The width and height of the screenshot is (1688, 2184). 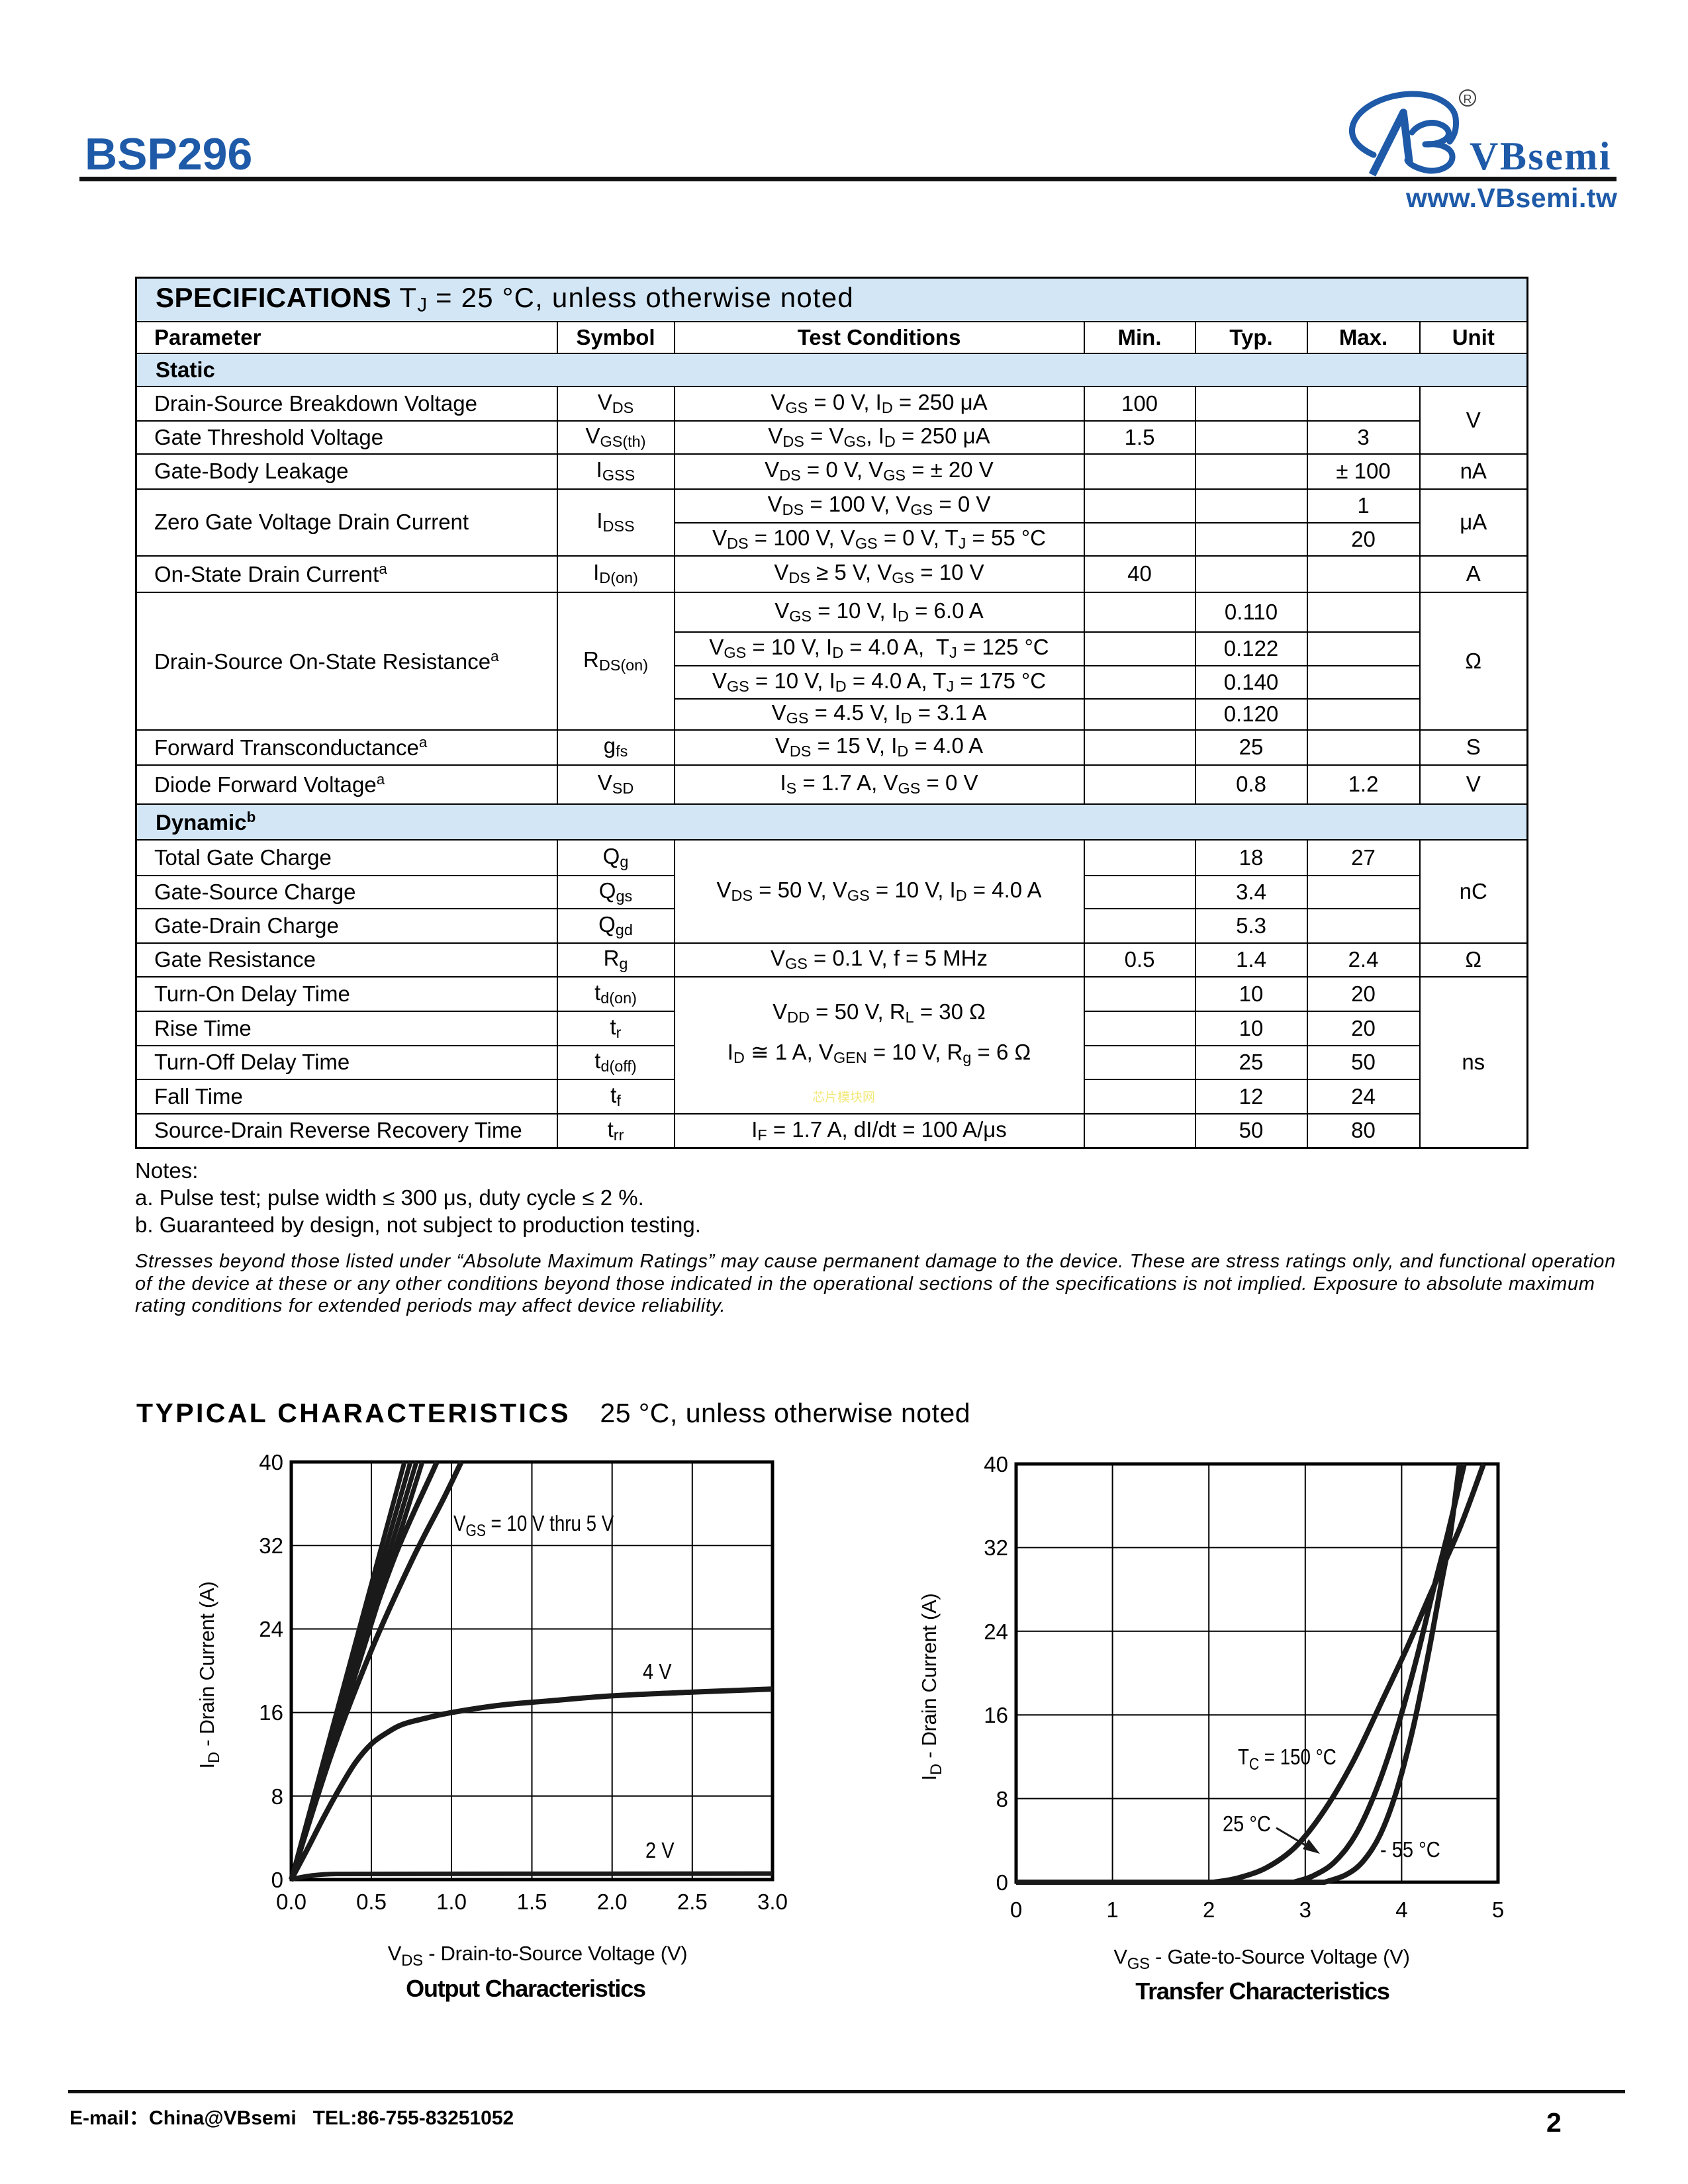 I want to click on svg-text: 2.5, so click(x=692, y=1901).